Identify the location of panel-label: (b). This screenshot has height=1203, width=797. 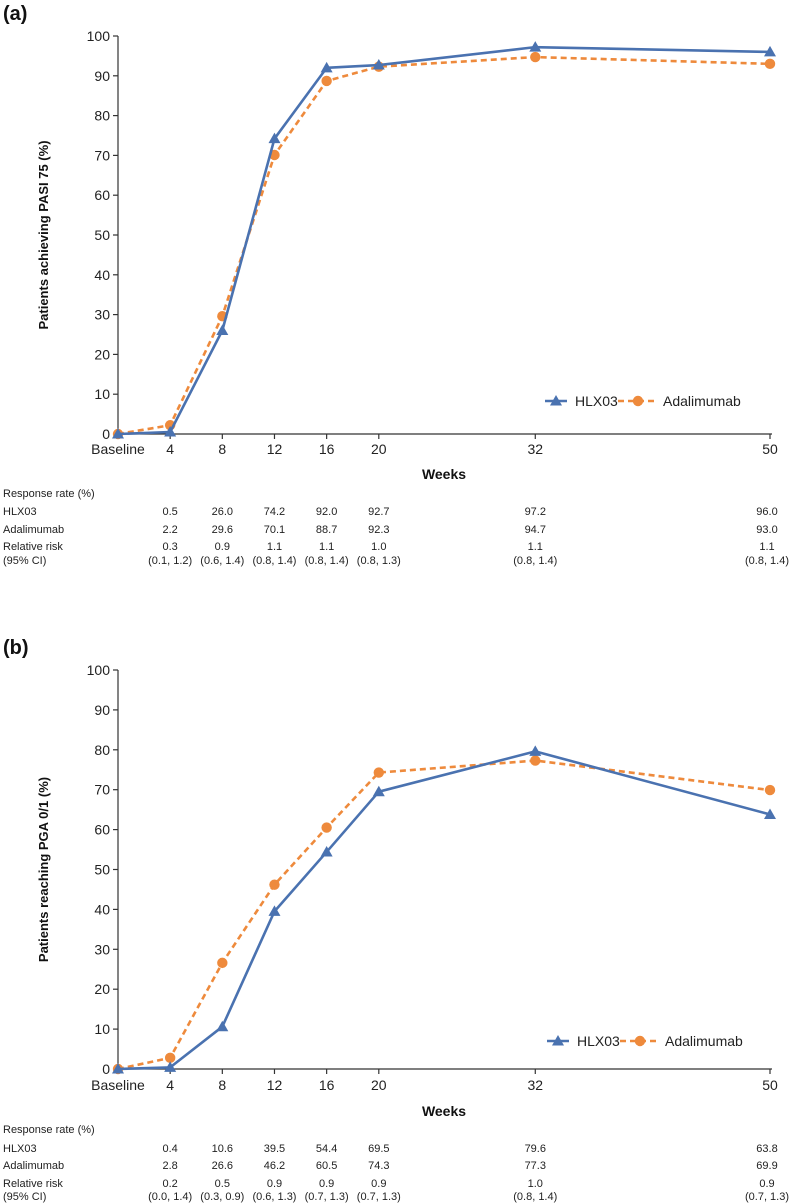
(16, 648).